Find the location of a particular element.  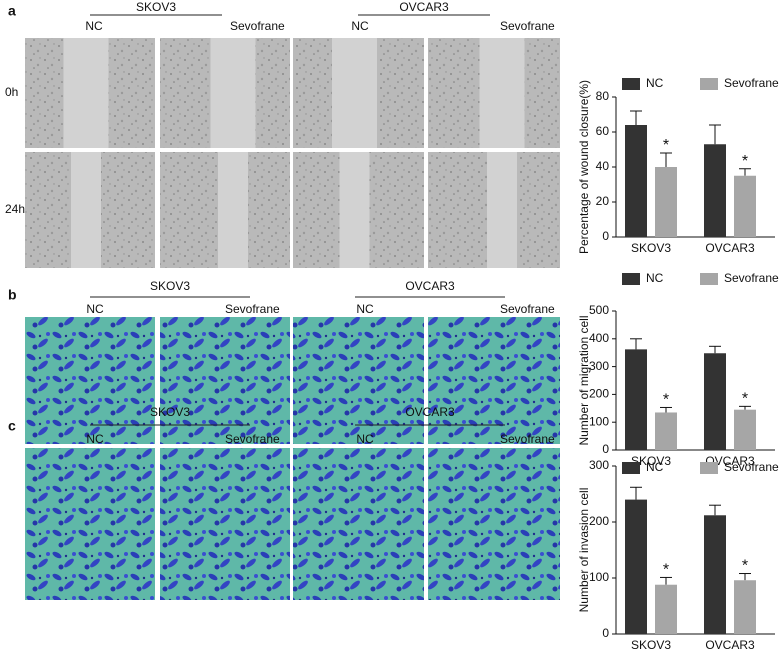

y-axis-label: Percentage of wound closure(%) is located at coordinates (584, 167).